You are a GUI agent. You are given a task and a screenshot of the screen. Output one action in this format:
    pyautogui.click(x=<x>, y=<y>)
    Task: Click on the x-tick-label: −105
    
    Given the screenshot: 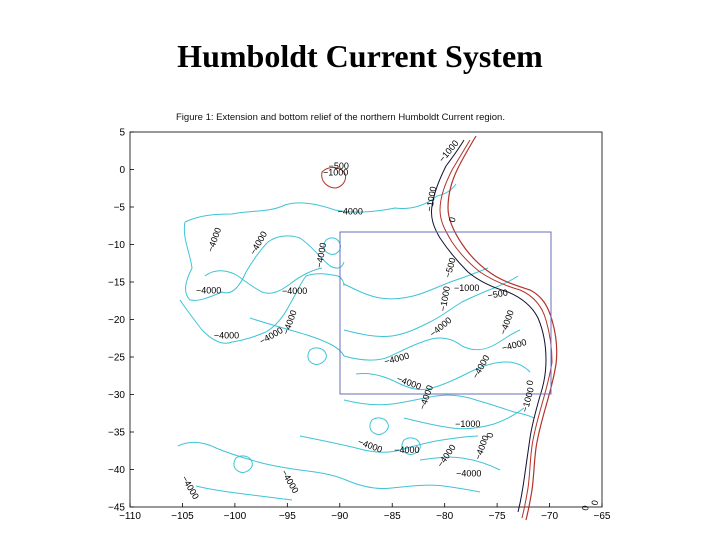 What is the action you would take?
    pyautogui.click(x=182, y=516)
    